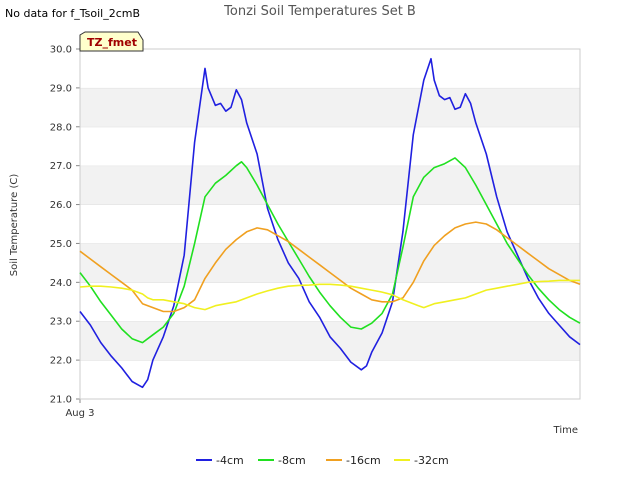 The image size is (640, 480). I want to click on badge-shape, so click(111, 41).